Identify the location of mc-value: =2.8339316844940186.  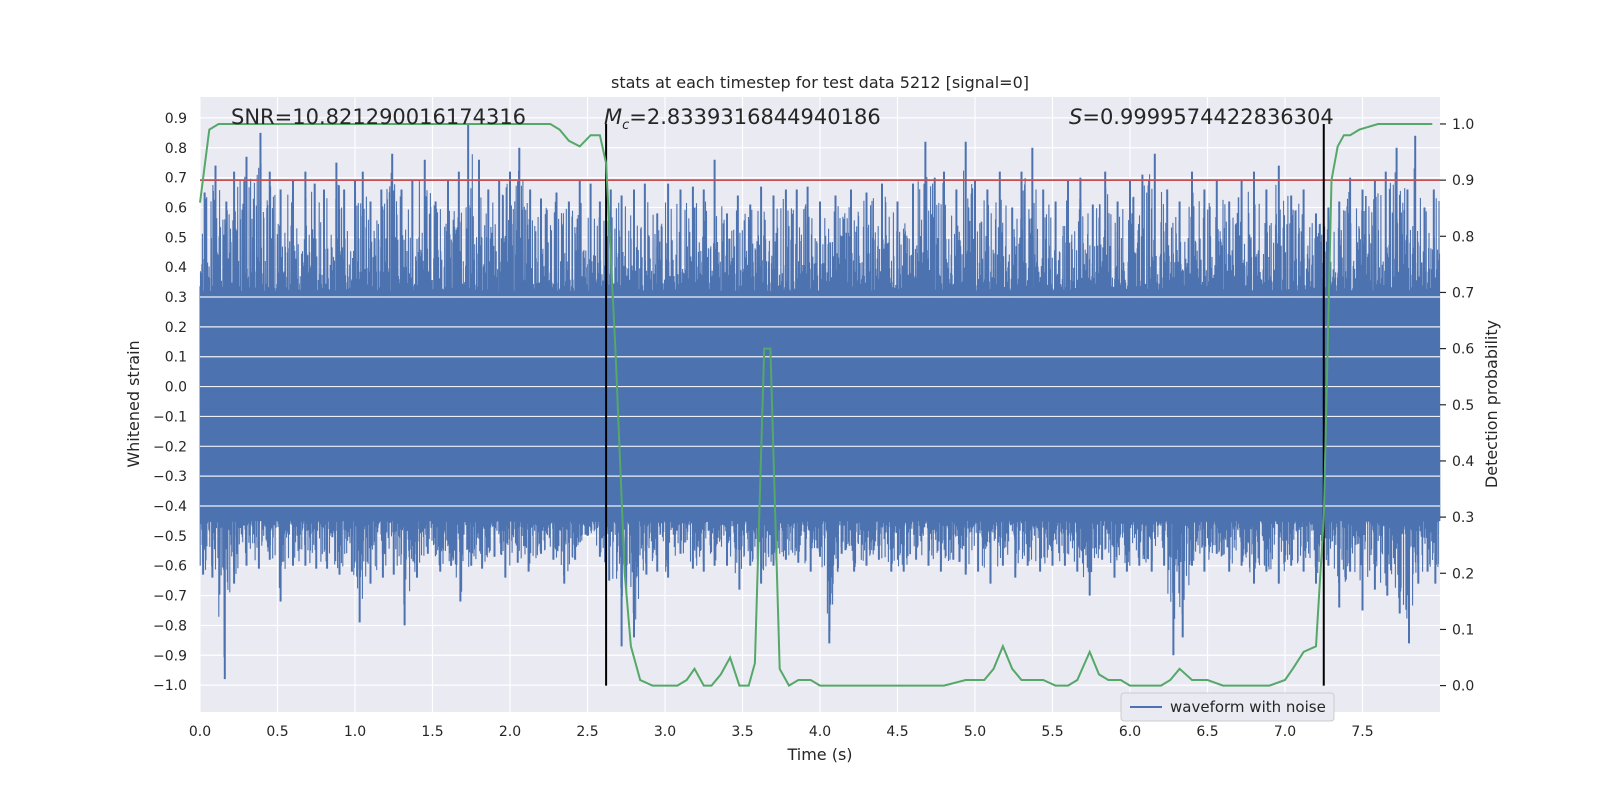
(754, 117).